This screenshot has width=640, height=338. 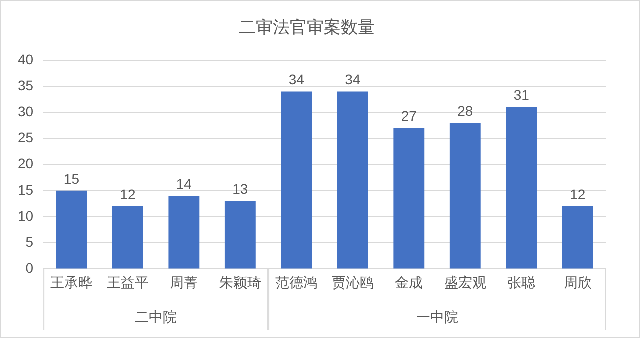 I want to click on x-tick-label: 朱颖琦, so click(x=240, y=282).